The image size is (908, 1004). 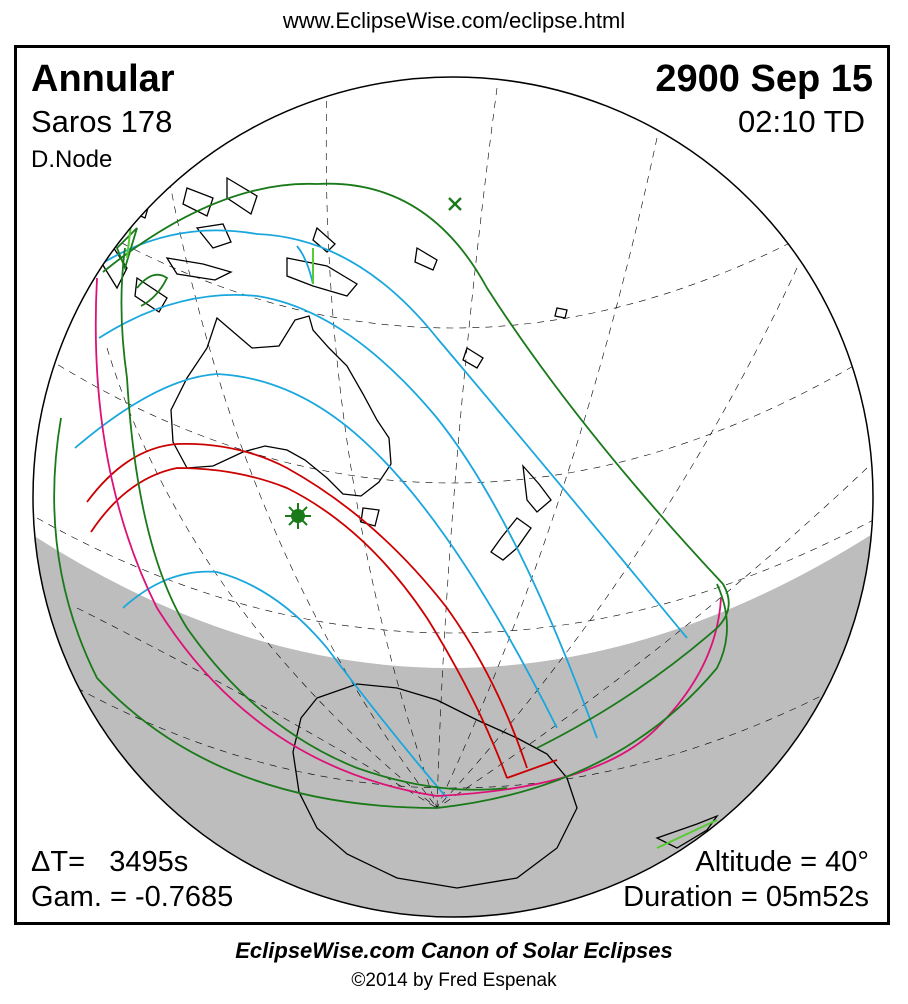 I want to click on page-url: www.EclipseWise.com/eclipse.html, so click(x=454, y=20).